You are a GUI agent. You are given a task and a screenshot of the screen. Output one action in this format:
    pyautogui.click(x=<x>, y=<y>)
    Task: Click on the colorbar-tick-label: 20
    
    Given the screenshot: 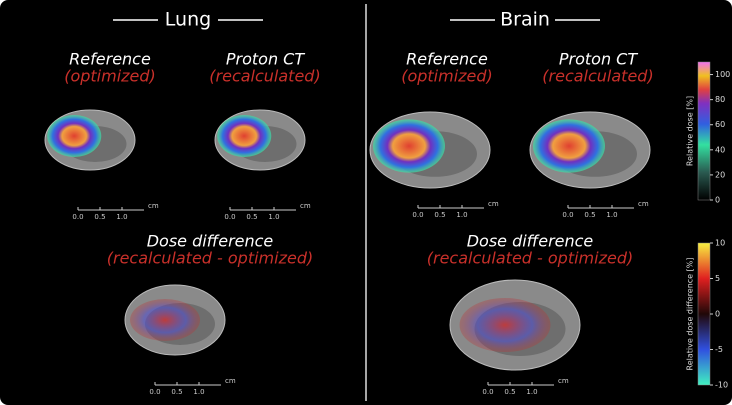 What is the action you would take?
    pyautogui.click(x=720, y=174)
    